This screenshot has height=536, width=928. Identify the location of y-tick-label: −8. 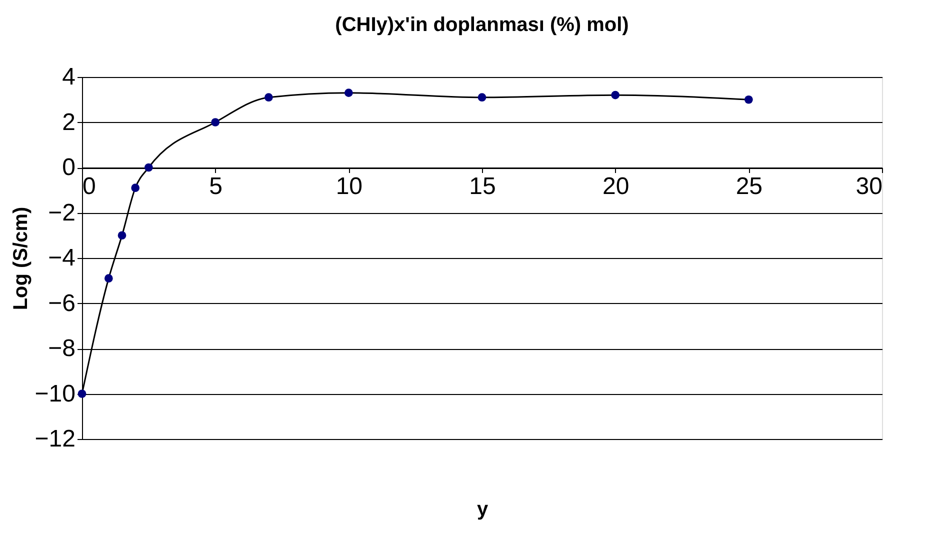
(62, 348).